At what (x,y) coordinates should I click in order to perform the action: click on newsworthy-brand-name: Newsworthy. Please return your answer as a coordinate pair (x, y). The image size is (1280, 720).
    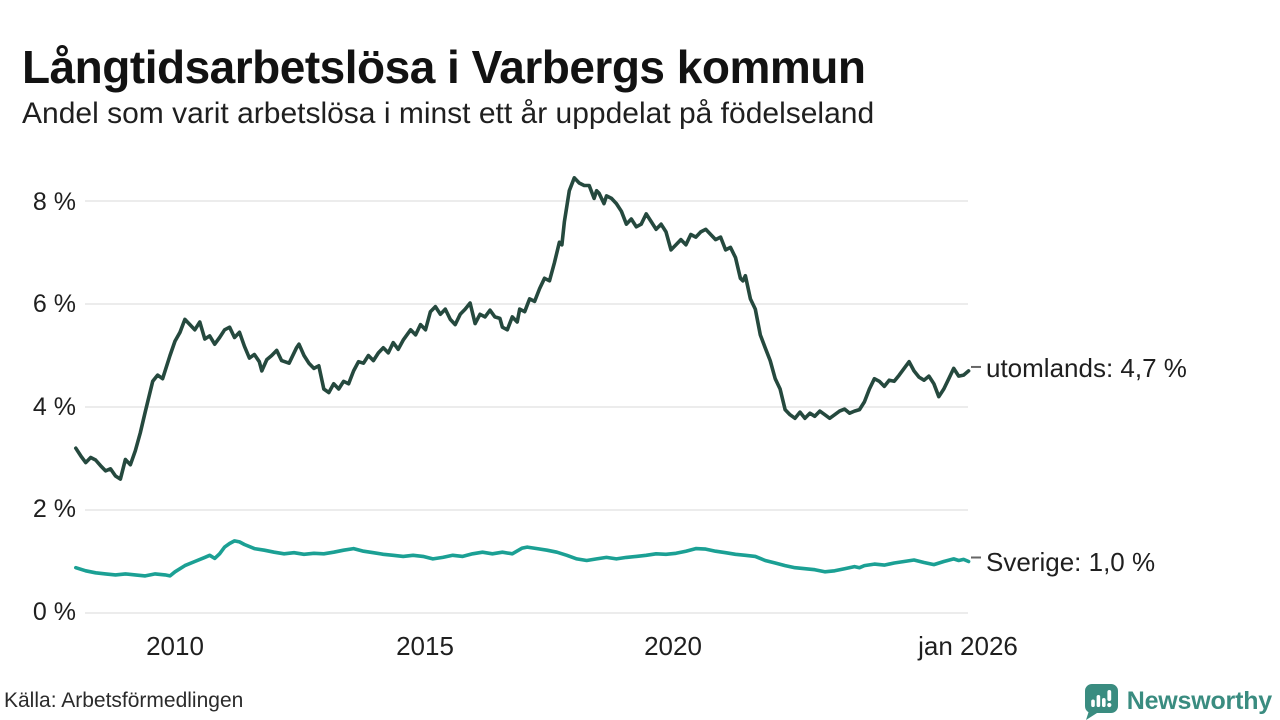
    Looking at the image, I should click on (1199, 700).